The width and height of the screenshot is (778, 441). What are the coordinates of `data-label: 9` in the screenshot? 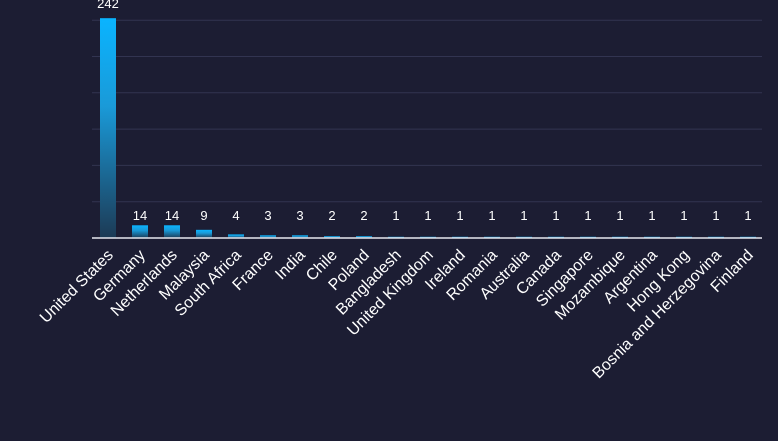 It's located at (203, 215).